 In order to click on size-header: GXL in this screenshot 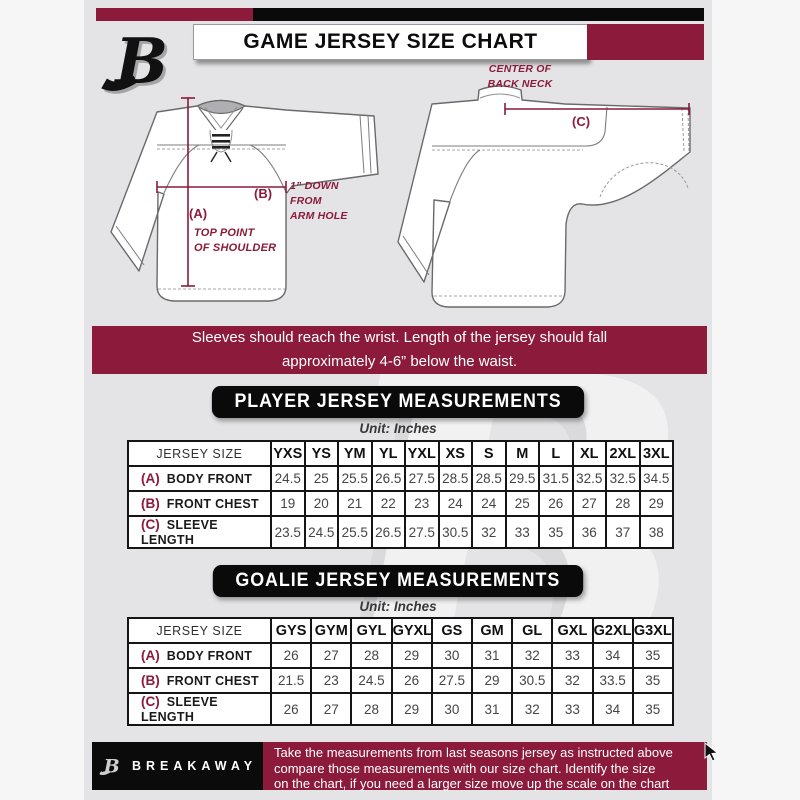, I will do `click(572, 630)`.